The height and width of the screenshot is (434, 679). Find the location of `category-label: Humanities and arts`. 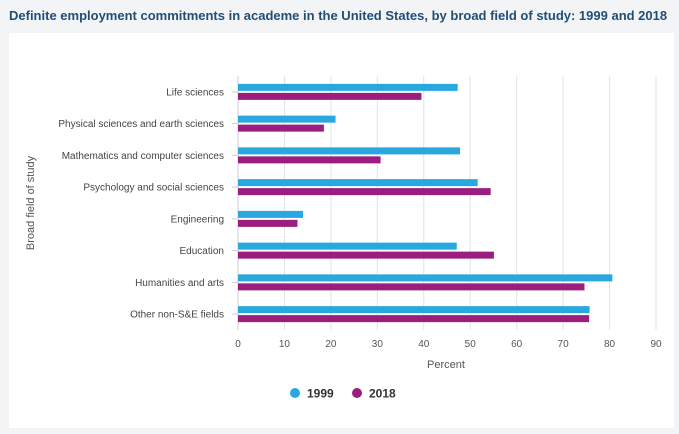

category-label: Humanities and arts is located at coordinates (179, 283).